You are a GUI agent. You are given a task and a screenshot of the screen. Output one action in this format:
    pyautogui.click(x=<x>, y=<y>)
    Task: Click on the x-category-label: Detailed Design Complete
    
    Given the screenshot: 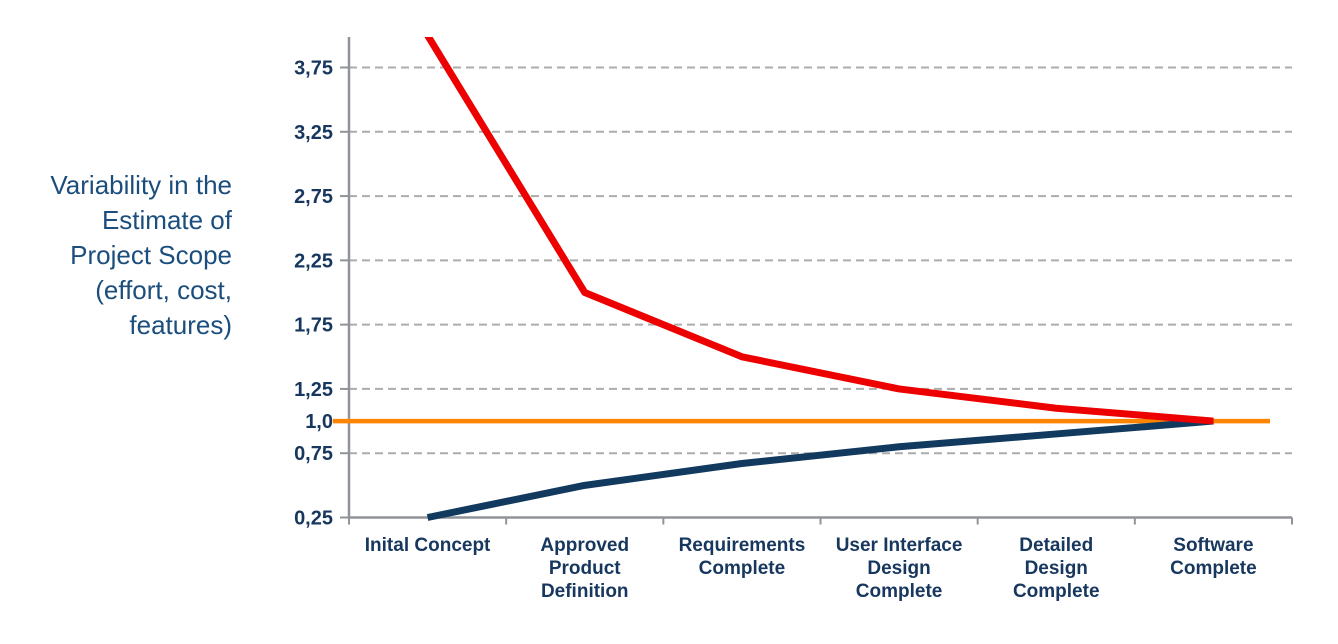 What is the action you would take?
    pyautogui.click(x=1056, y=568)
    